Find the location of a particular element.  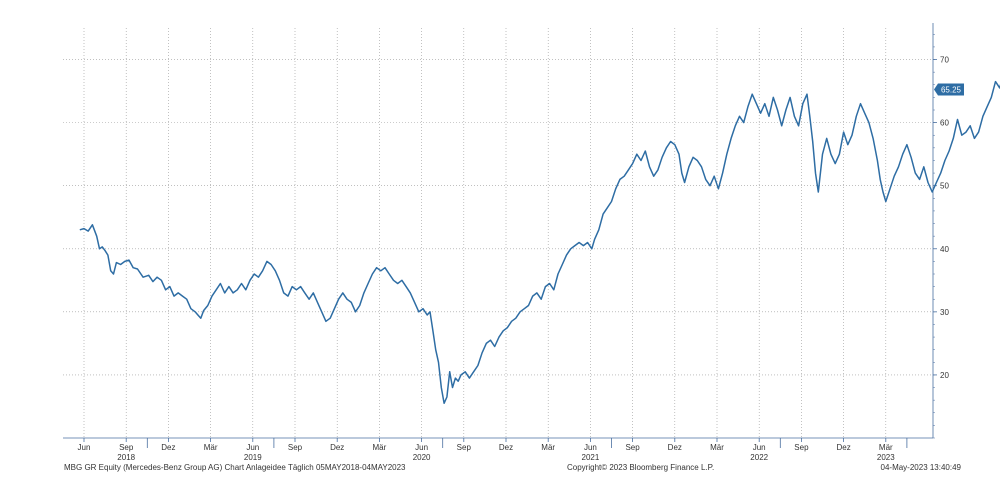

x-year-label: 2018 is located at coordinates (126, 457).